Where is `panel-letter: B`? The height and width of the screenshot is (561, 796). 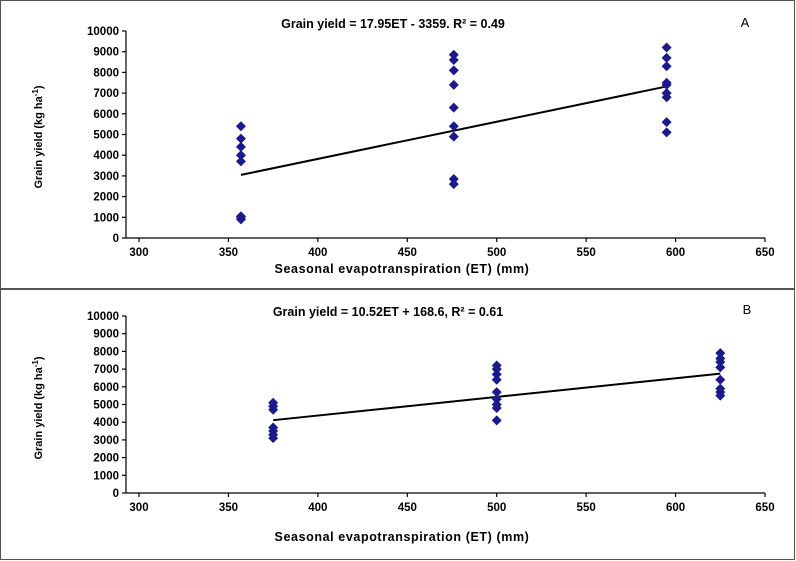
panel-letter: B is located at coordinates (747, 309).